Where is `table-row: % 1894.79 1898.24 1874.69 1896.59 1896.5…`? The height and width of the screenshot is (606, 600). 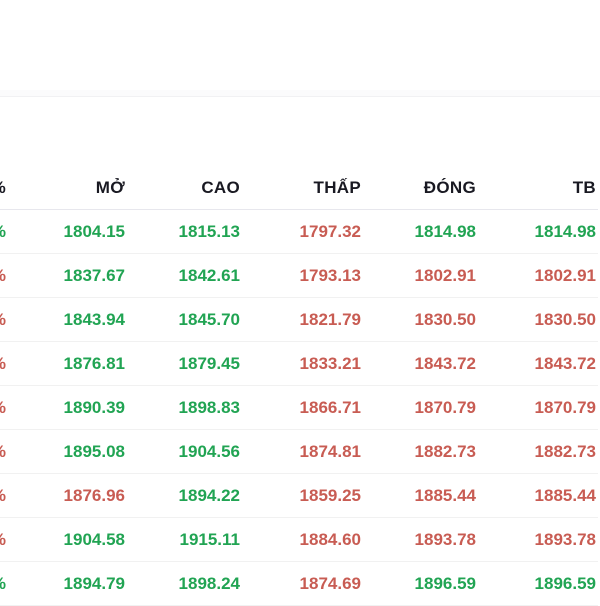 table-row: % 1894.79 1898.24 1874.69 1896.59 1896.5… is located at coordinates (299, 584).